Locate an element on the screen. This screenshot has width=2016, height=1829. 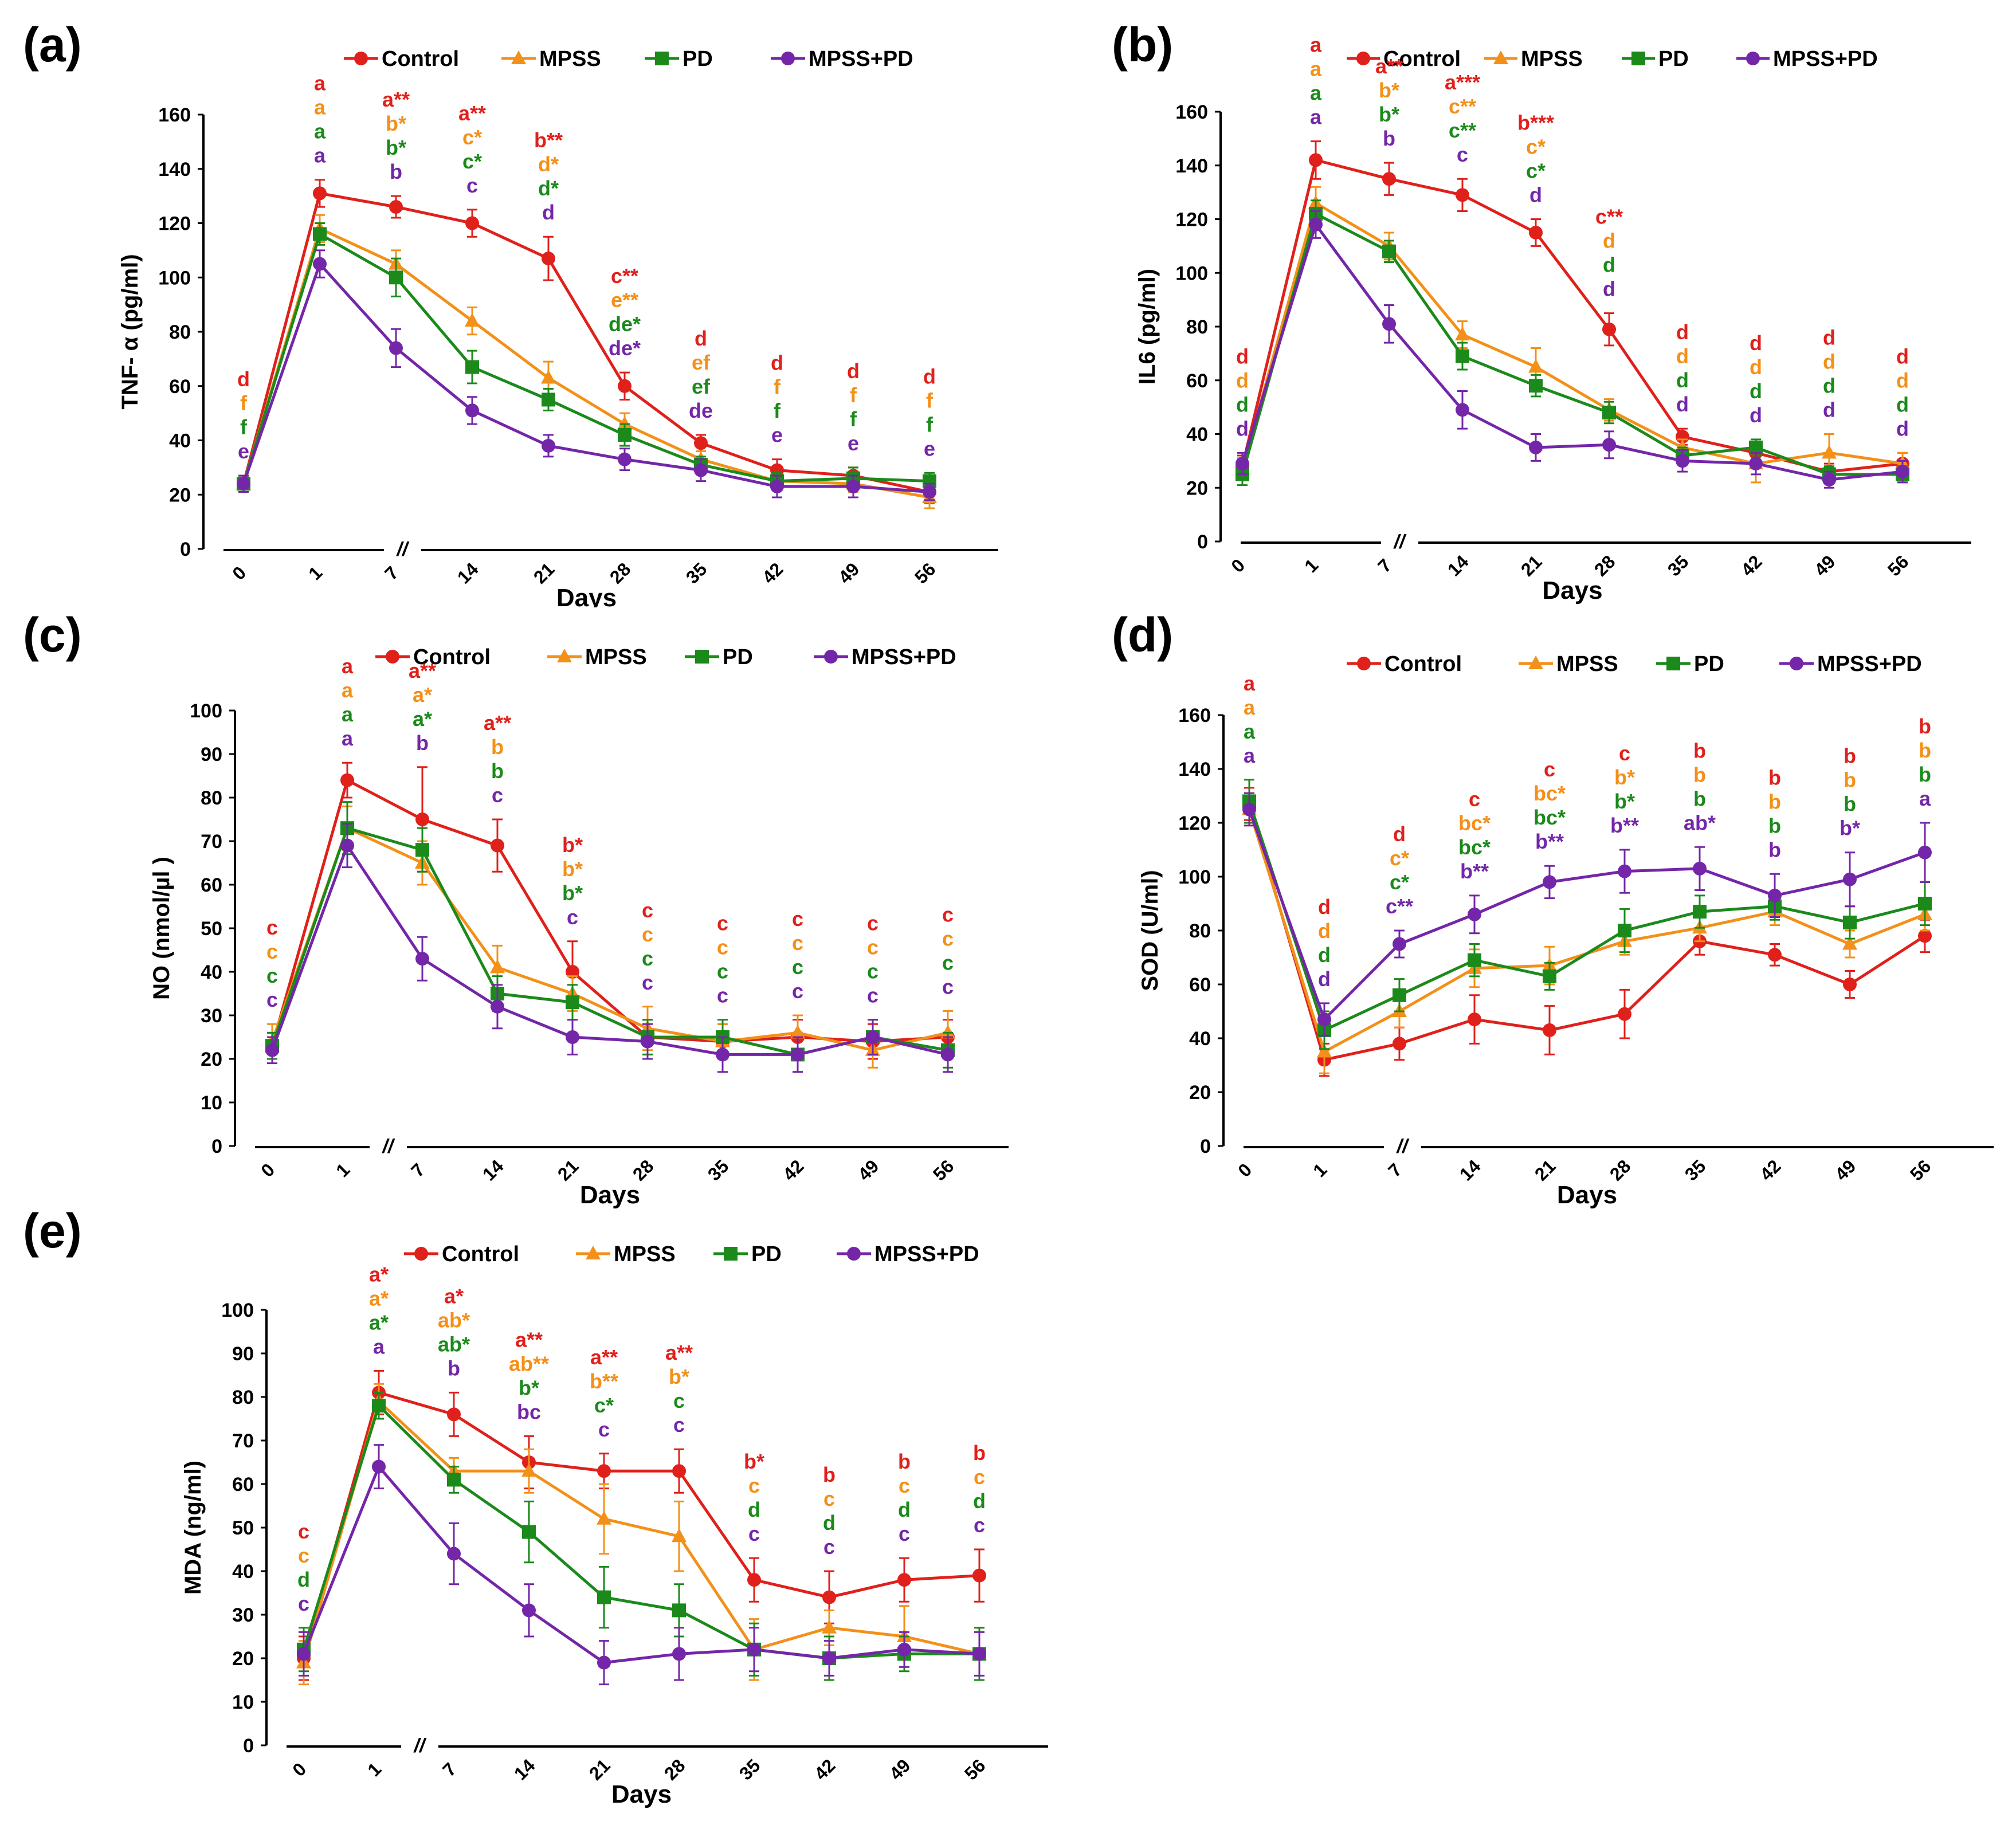
significance-label: ab* is located at coordinates (1700, 823).